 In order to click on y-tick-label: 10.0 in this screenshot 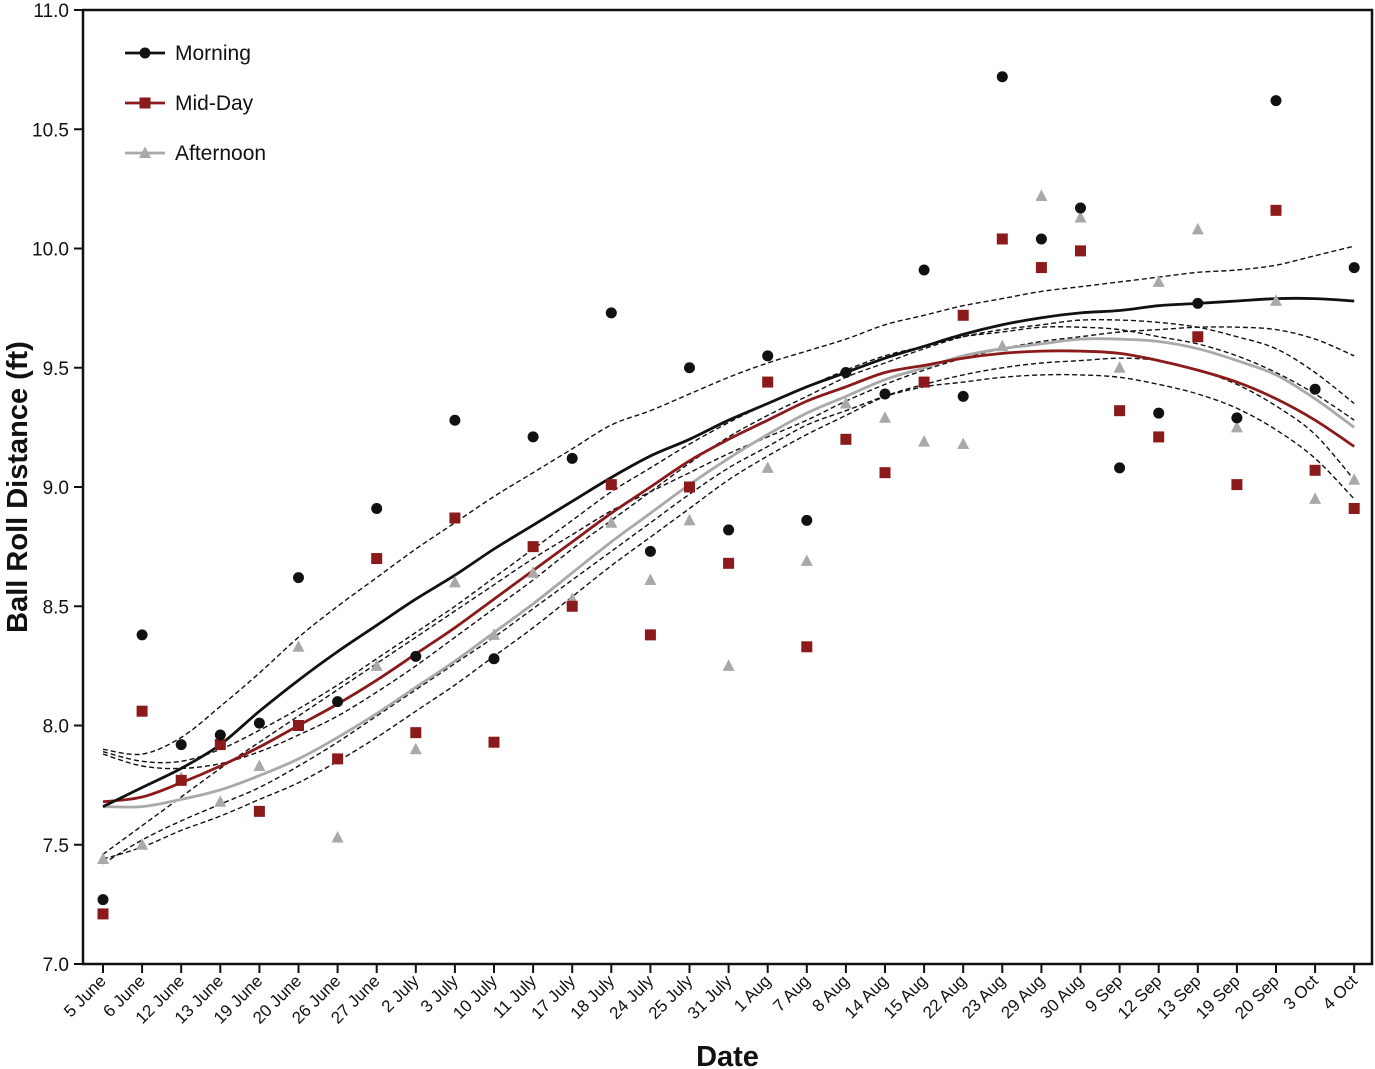, I will do `click(50, 250)`.